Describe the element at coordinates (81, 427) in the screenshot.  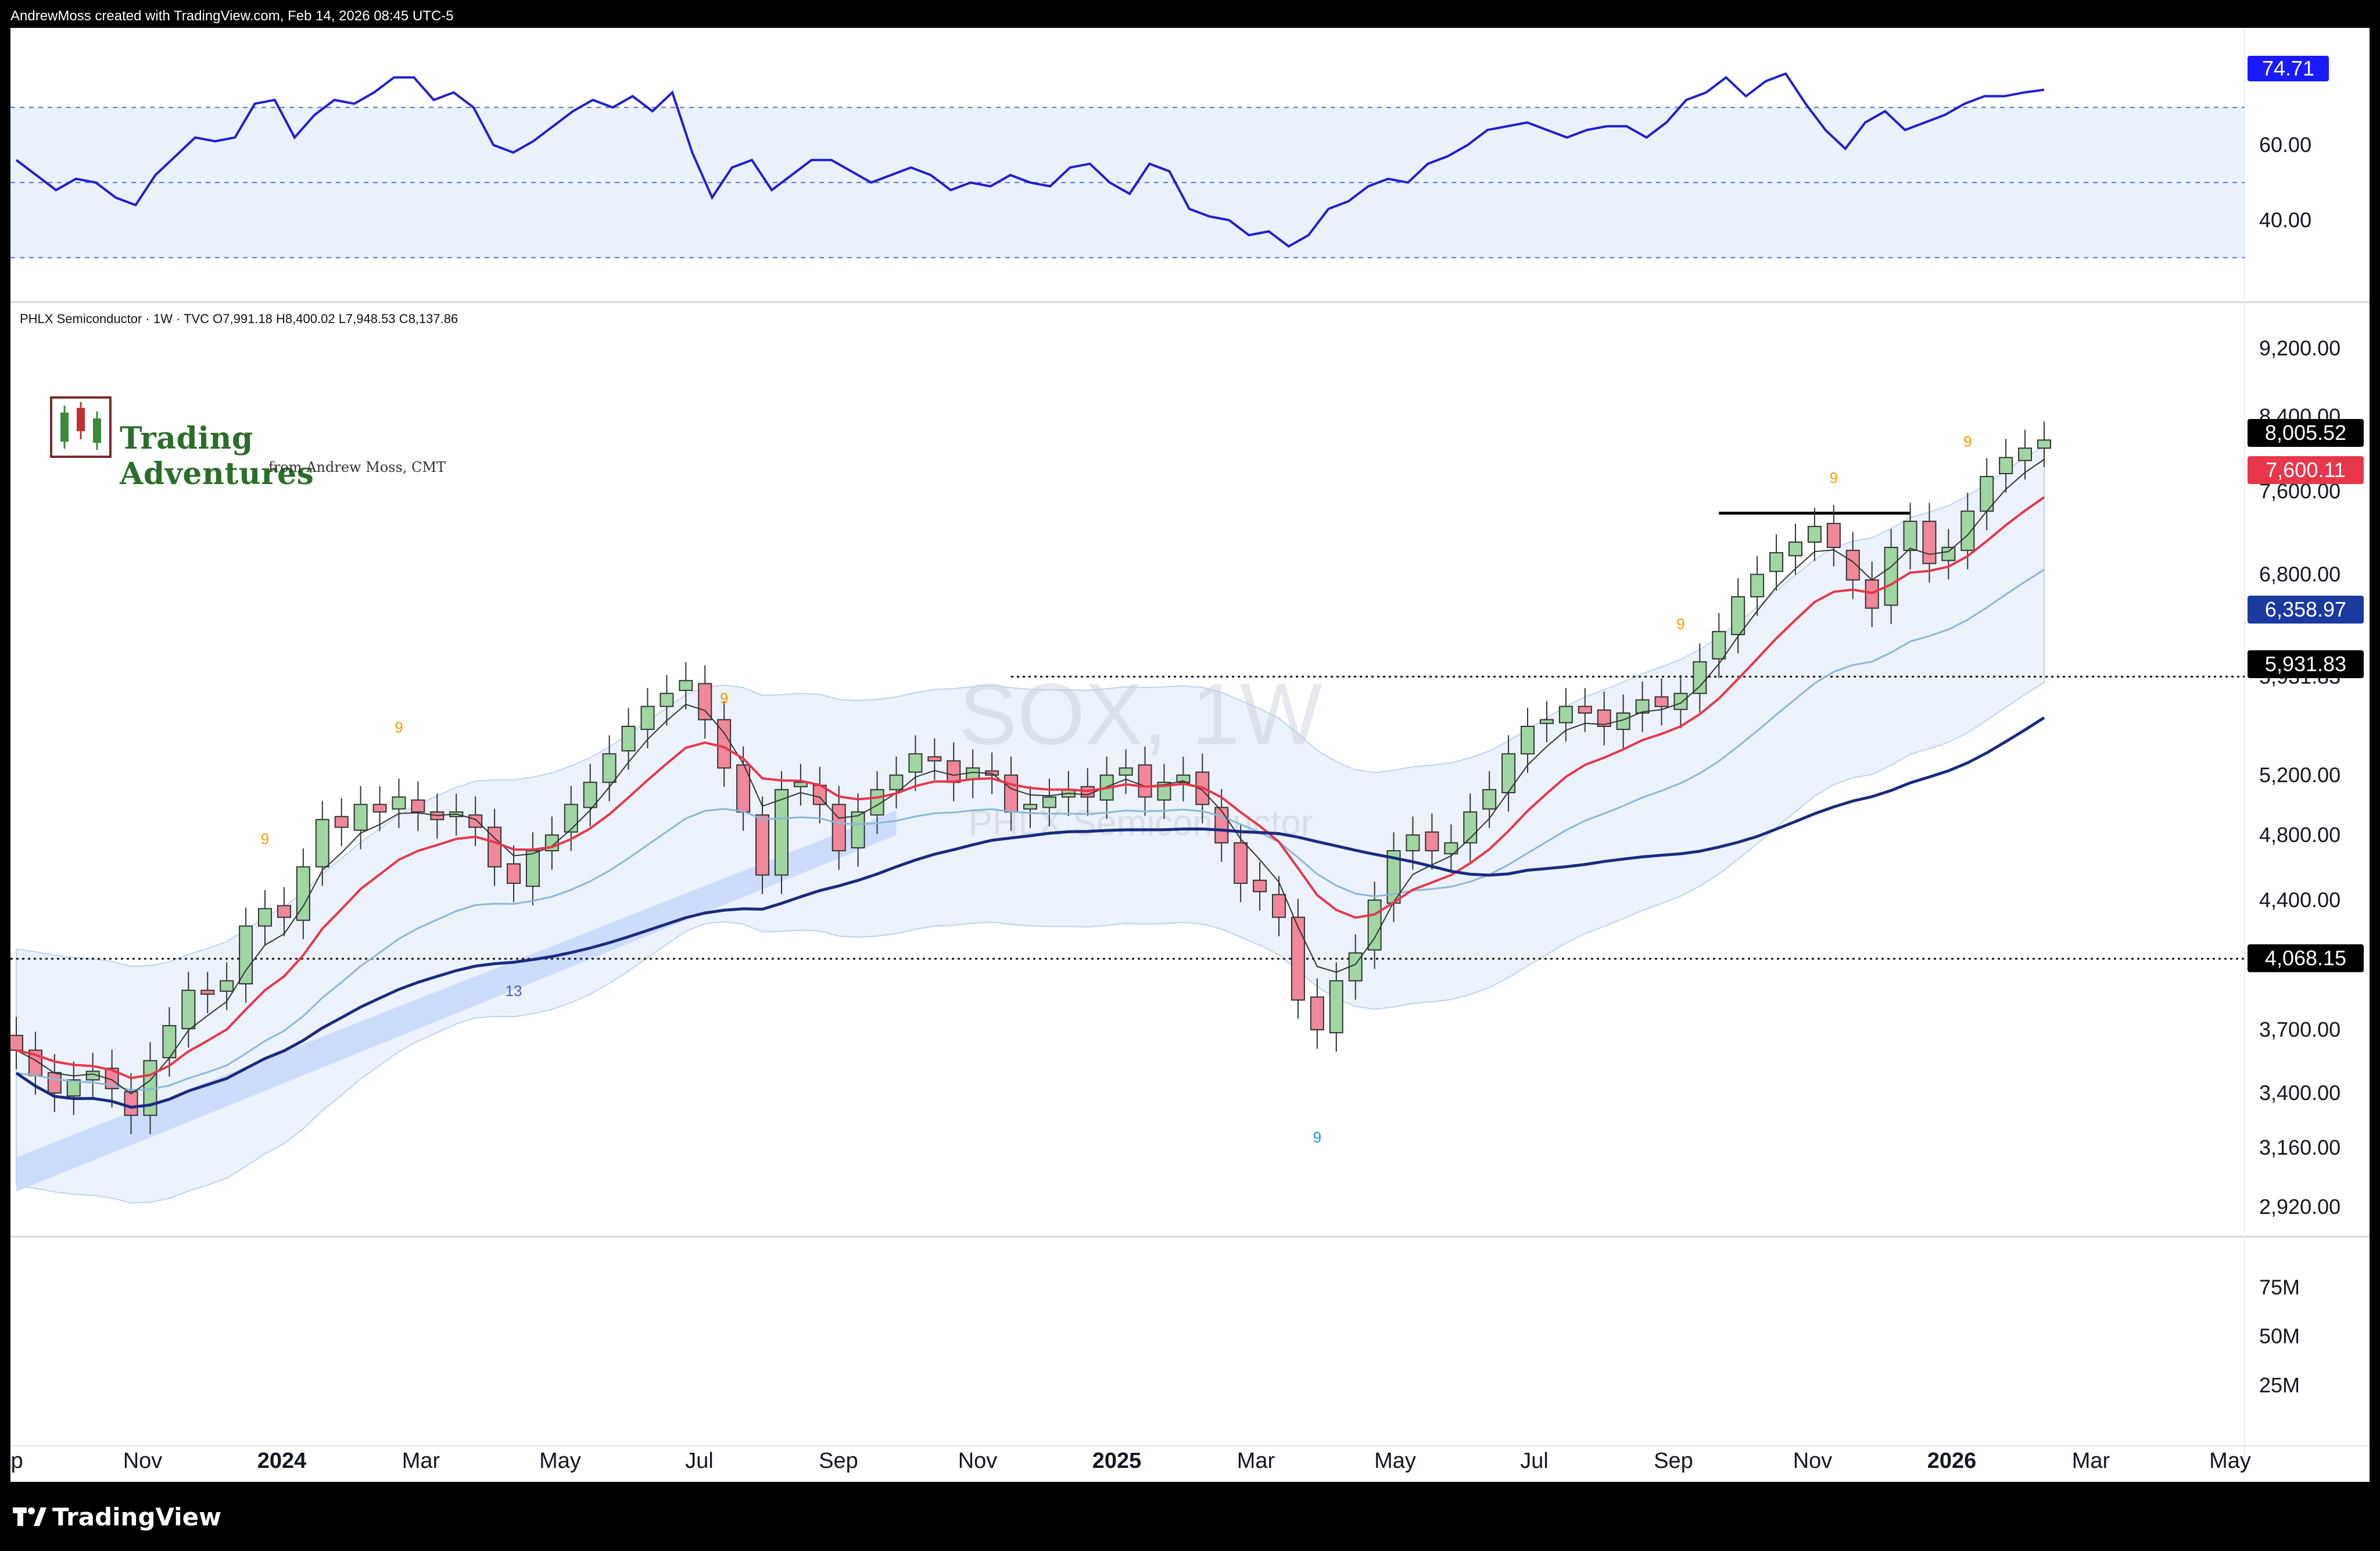
I see `logo-candles-icon` at that location.